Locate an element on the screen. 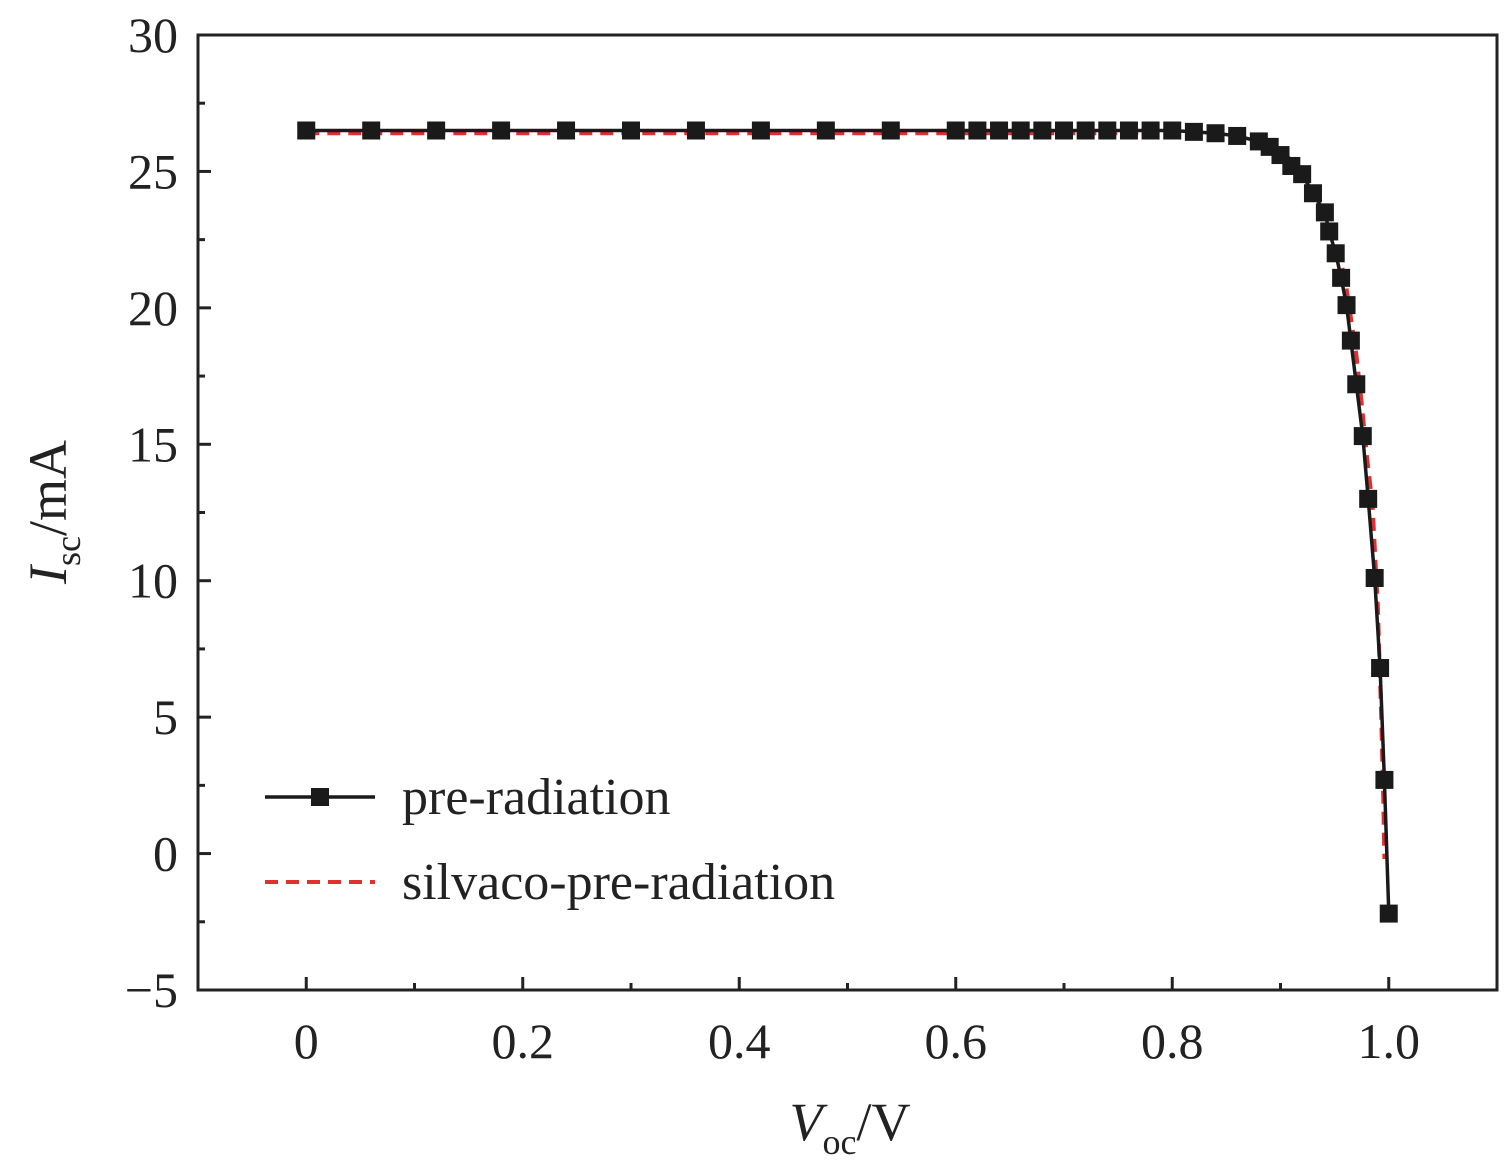  legend-label: silvaco-pre-radiation is located at coordinates (618, 882).